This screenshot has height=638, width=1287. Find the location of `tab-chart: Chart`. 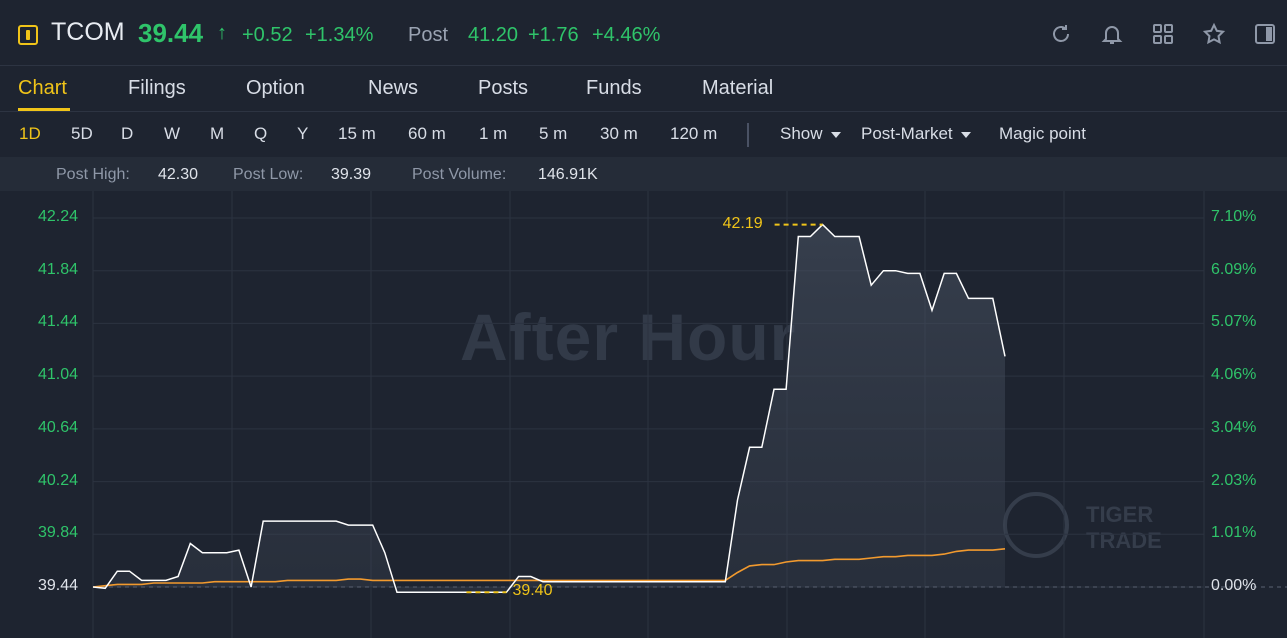

tab-chart: Chart is located at coordinates (42, 88).